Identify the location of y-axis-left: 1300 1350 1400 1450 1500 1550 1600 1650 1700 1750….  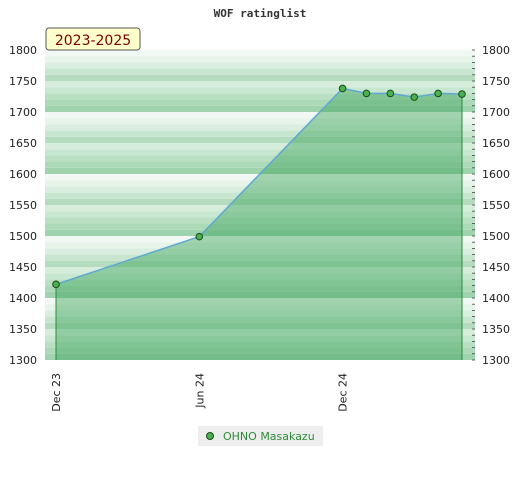
(23, 205).